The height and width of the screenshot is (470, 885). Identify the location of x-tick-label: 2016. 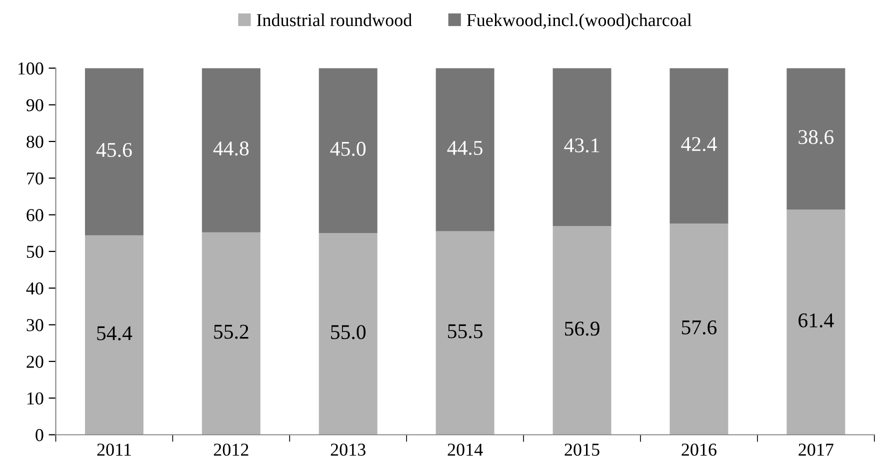
(699, 450).